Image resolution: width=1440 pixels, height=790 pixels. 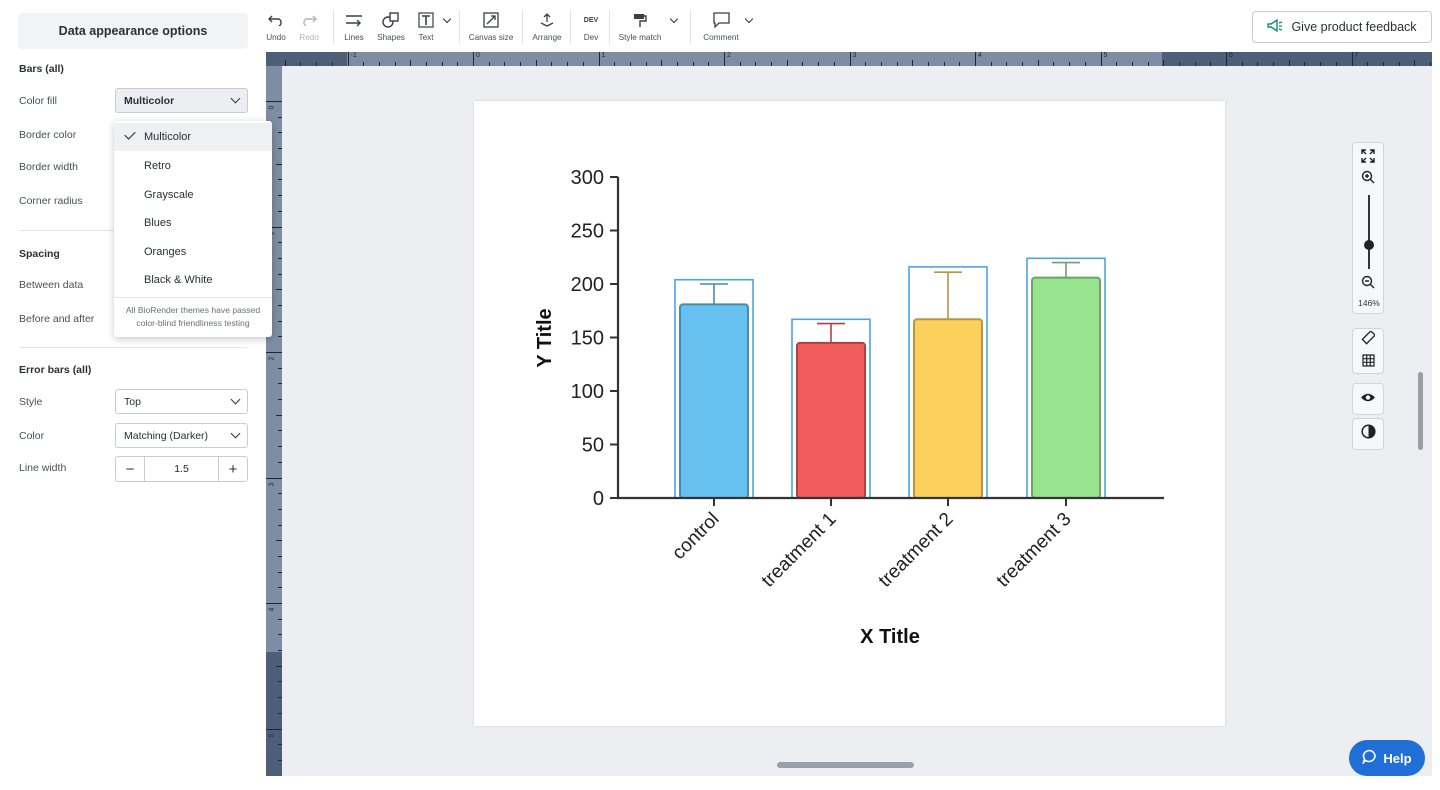 What do you see at coordinates (133, 347) in the screenshot?
I see `divider` at bounding box center [133, 347].